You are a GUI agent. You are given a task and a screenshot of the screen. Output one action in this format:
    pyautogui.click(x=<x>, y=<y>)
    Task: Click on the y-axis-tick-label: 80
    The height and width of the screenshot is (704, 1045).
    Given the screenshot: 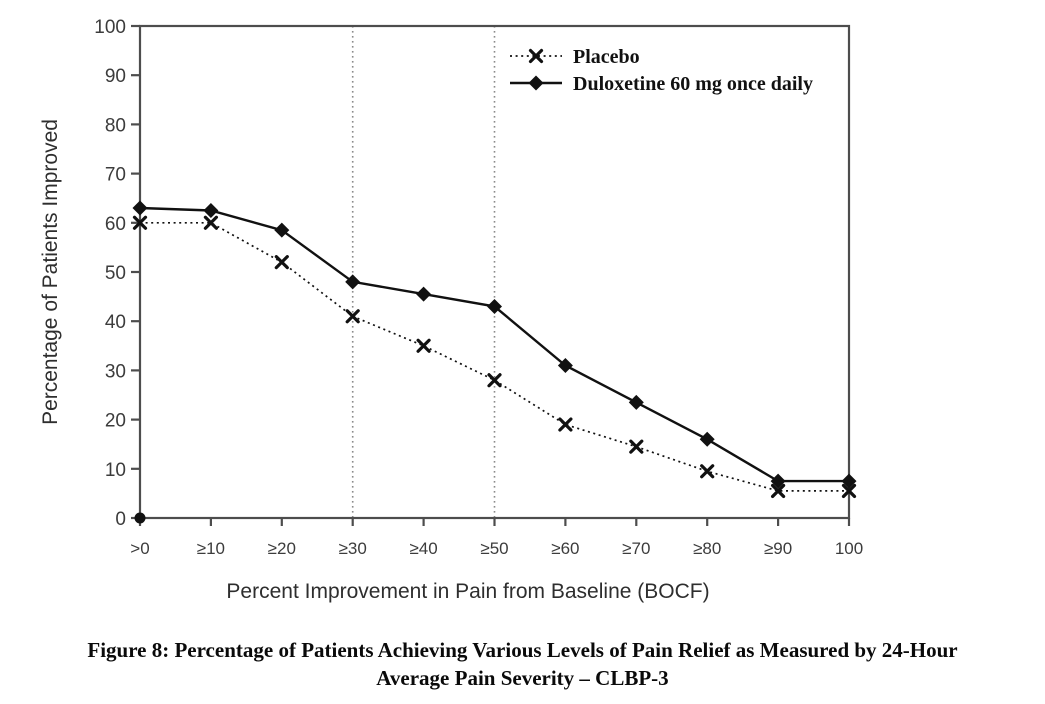 What is the action you would take?
    pyautogui.click(x=115, y=125)
    